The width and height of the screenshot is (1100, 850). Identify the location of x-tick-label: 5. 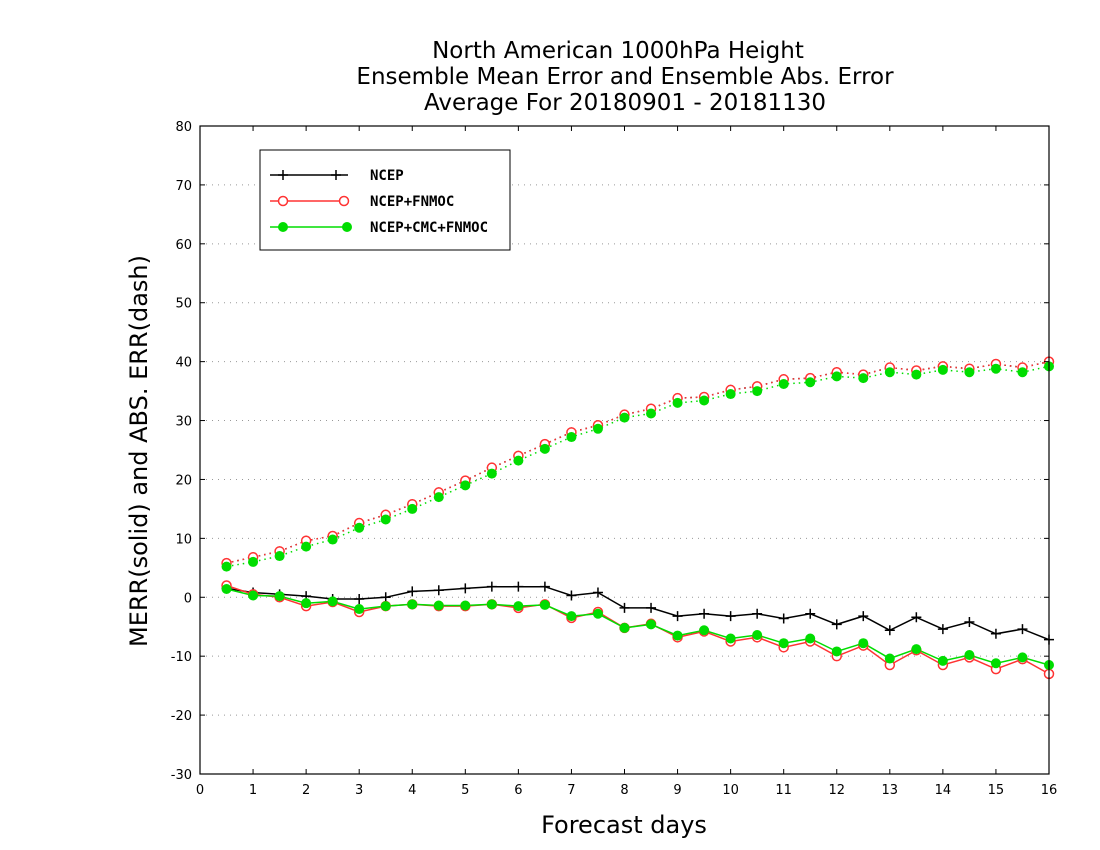
(465, 790).